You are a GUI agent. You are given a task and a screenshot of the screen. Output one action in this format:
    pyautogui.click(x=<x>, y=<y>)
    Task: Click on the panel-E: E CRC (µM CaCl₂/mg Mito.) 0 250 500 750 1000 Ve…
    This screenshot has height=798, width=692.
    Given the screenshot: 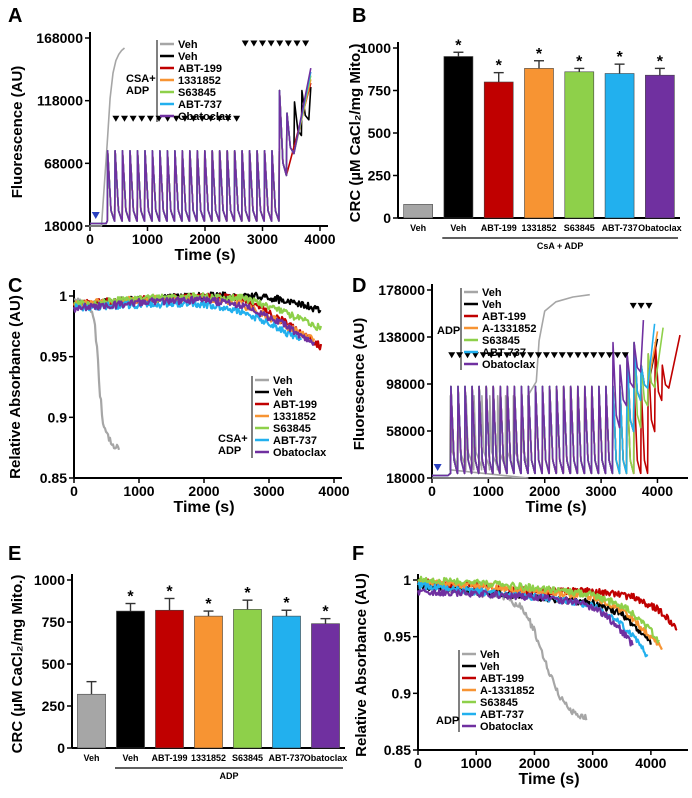 What is the action you would take?
    pyautogui.click(x=177, y=662)
    